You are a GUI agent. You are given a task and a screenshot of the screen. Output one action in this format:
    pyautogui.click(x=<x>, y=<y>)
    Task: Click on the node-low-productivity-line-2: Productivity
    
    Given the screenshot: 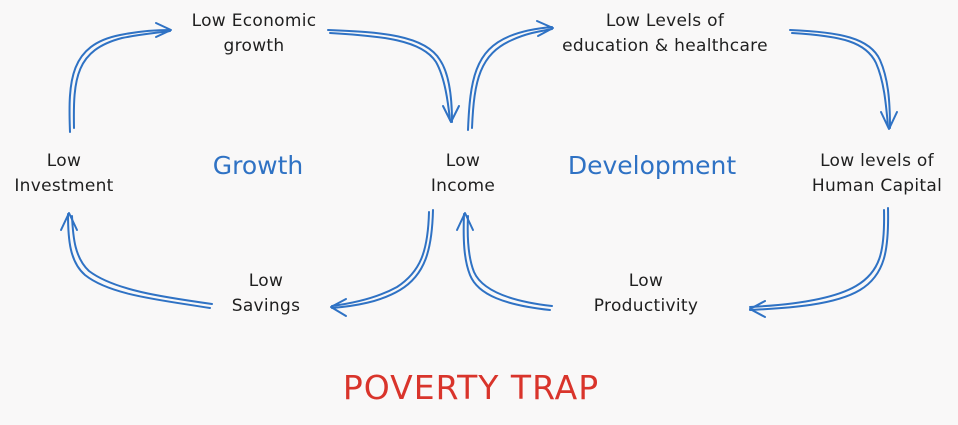 What is the action you would take?
    pyautogui.click(x=646, y=306)
    